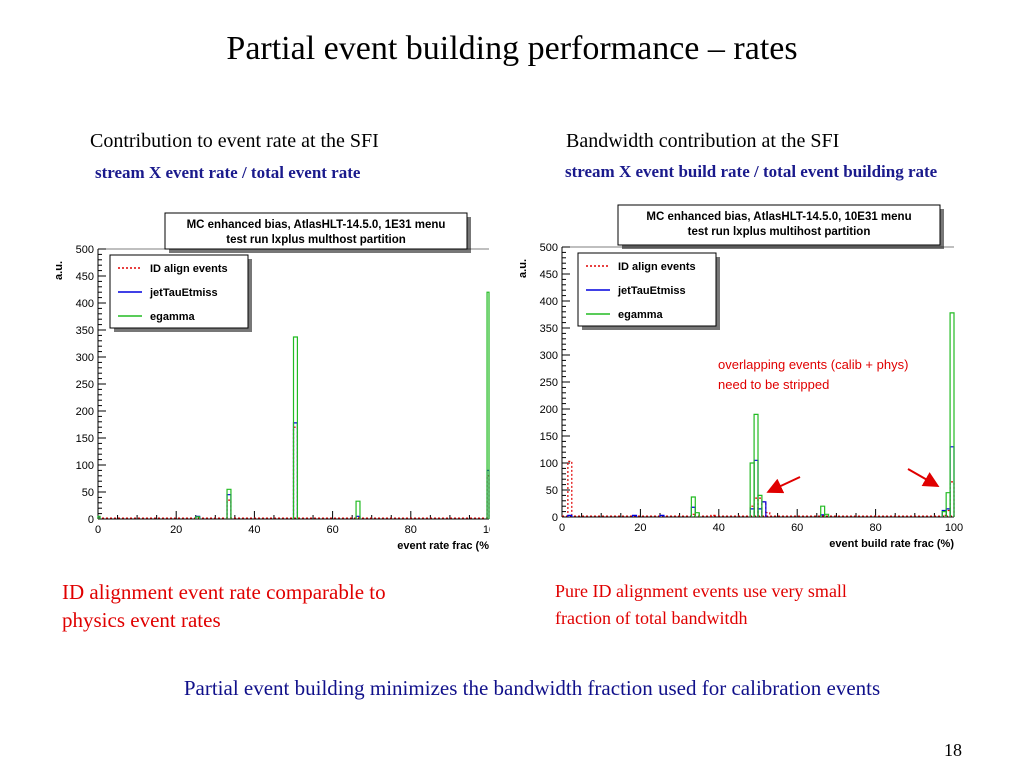 The image size is (1024, 768). I want to click on right-panel-heading: Bandwidth contribution at the SFI, so click(703, 141).